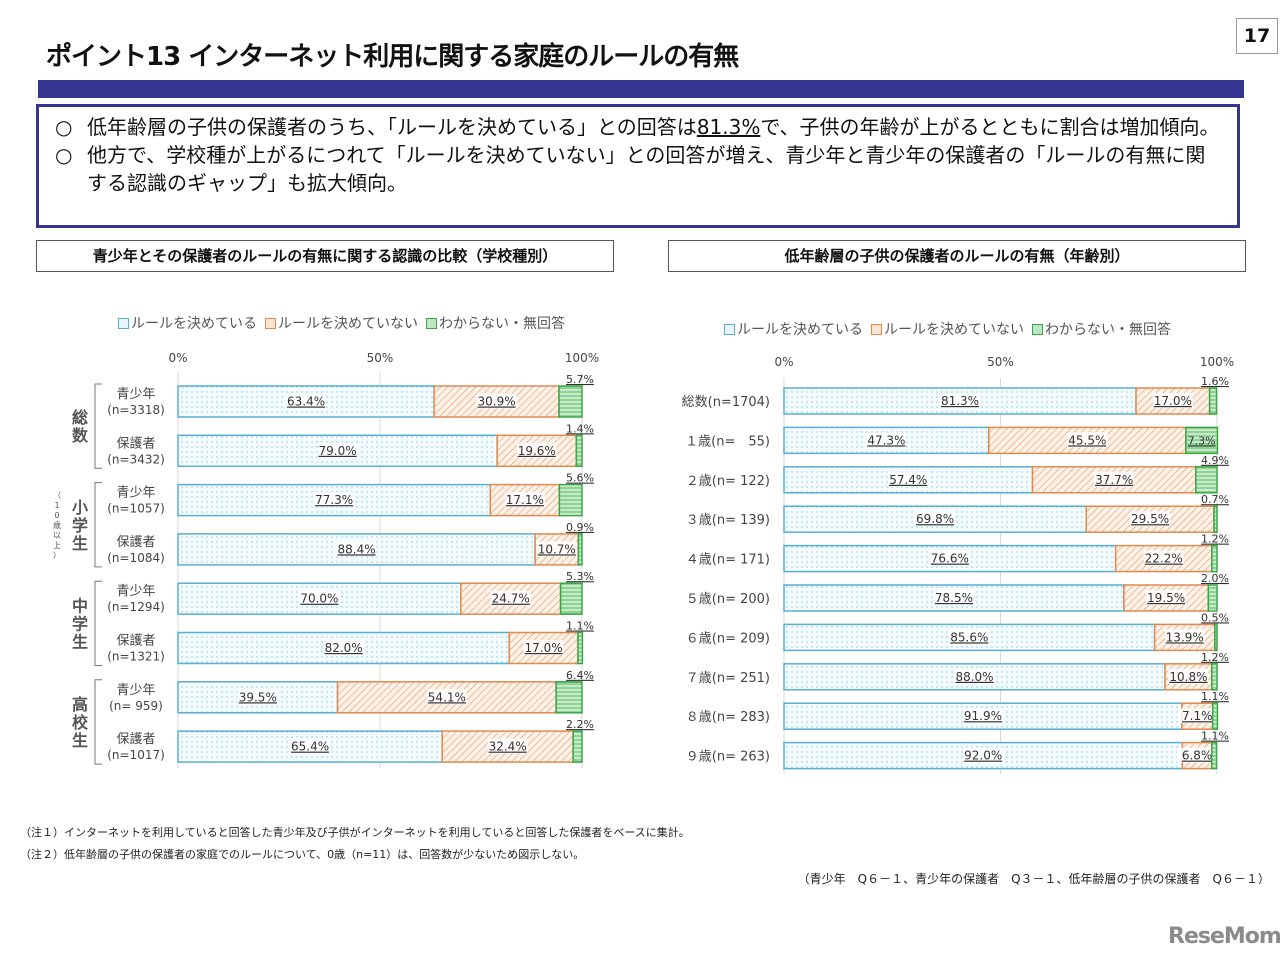  I want to click on data-label: 45.5%, so click(1087, 440).